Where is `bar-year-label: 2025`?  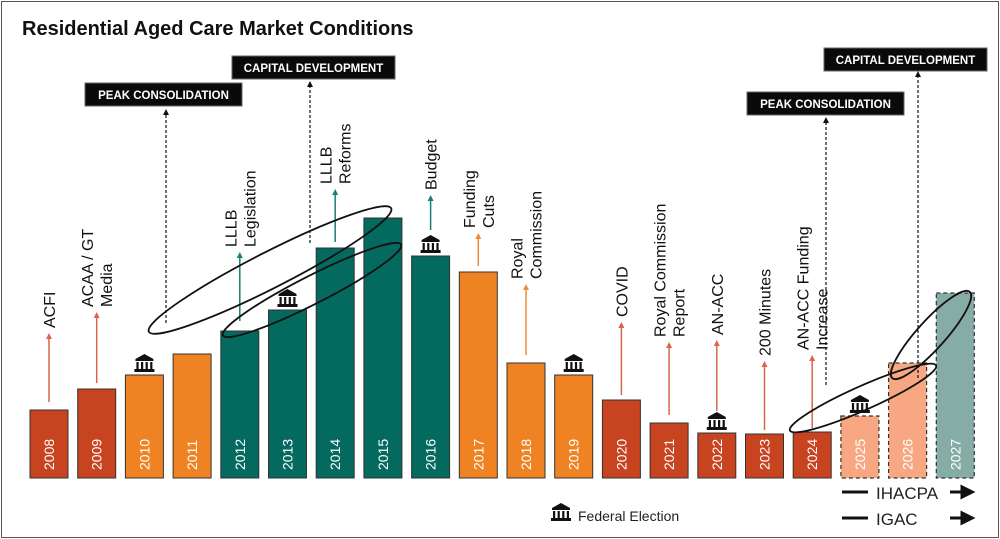
bar-year-label: 2025 is located at coordinates (860, 454).